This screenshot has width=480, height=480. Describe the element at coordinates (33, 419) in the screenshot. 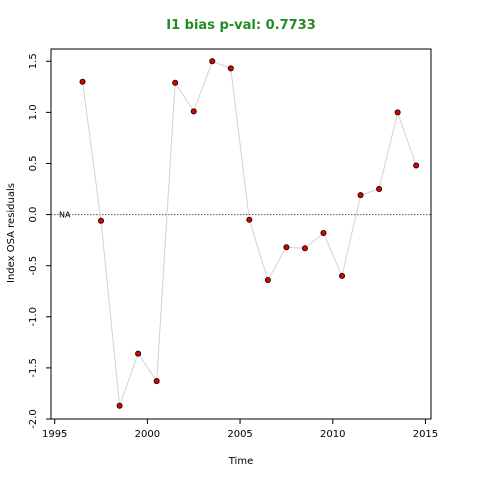

I see `y-tick-label: -2.0` at that location.